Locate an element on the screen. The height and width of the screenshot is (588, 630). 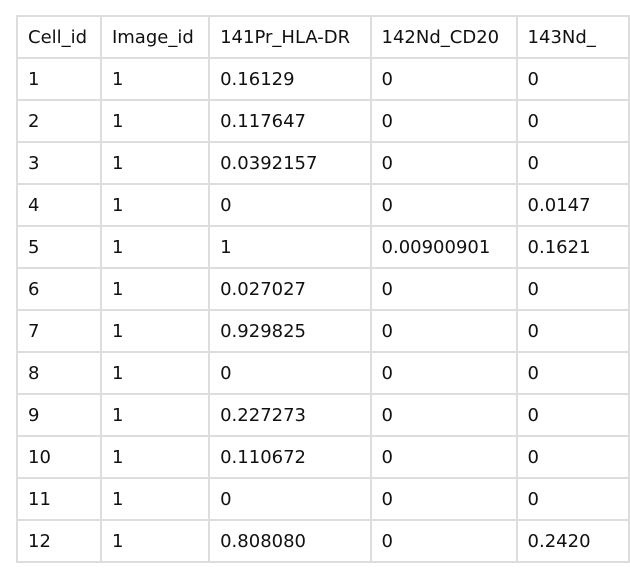
column-header-143nd: 143Nd_ is located at coordinates (572, 37).